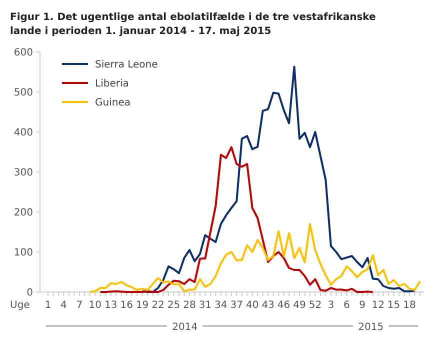 The image size is (440, 350). Describe the element at coordinates (393, 305) in the screenshot. I see `x-tick-label: 15` at that location.